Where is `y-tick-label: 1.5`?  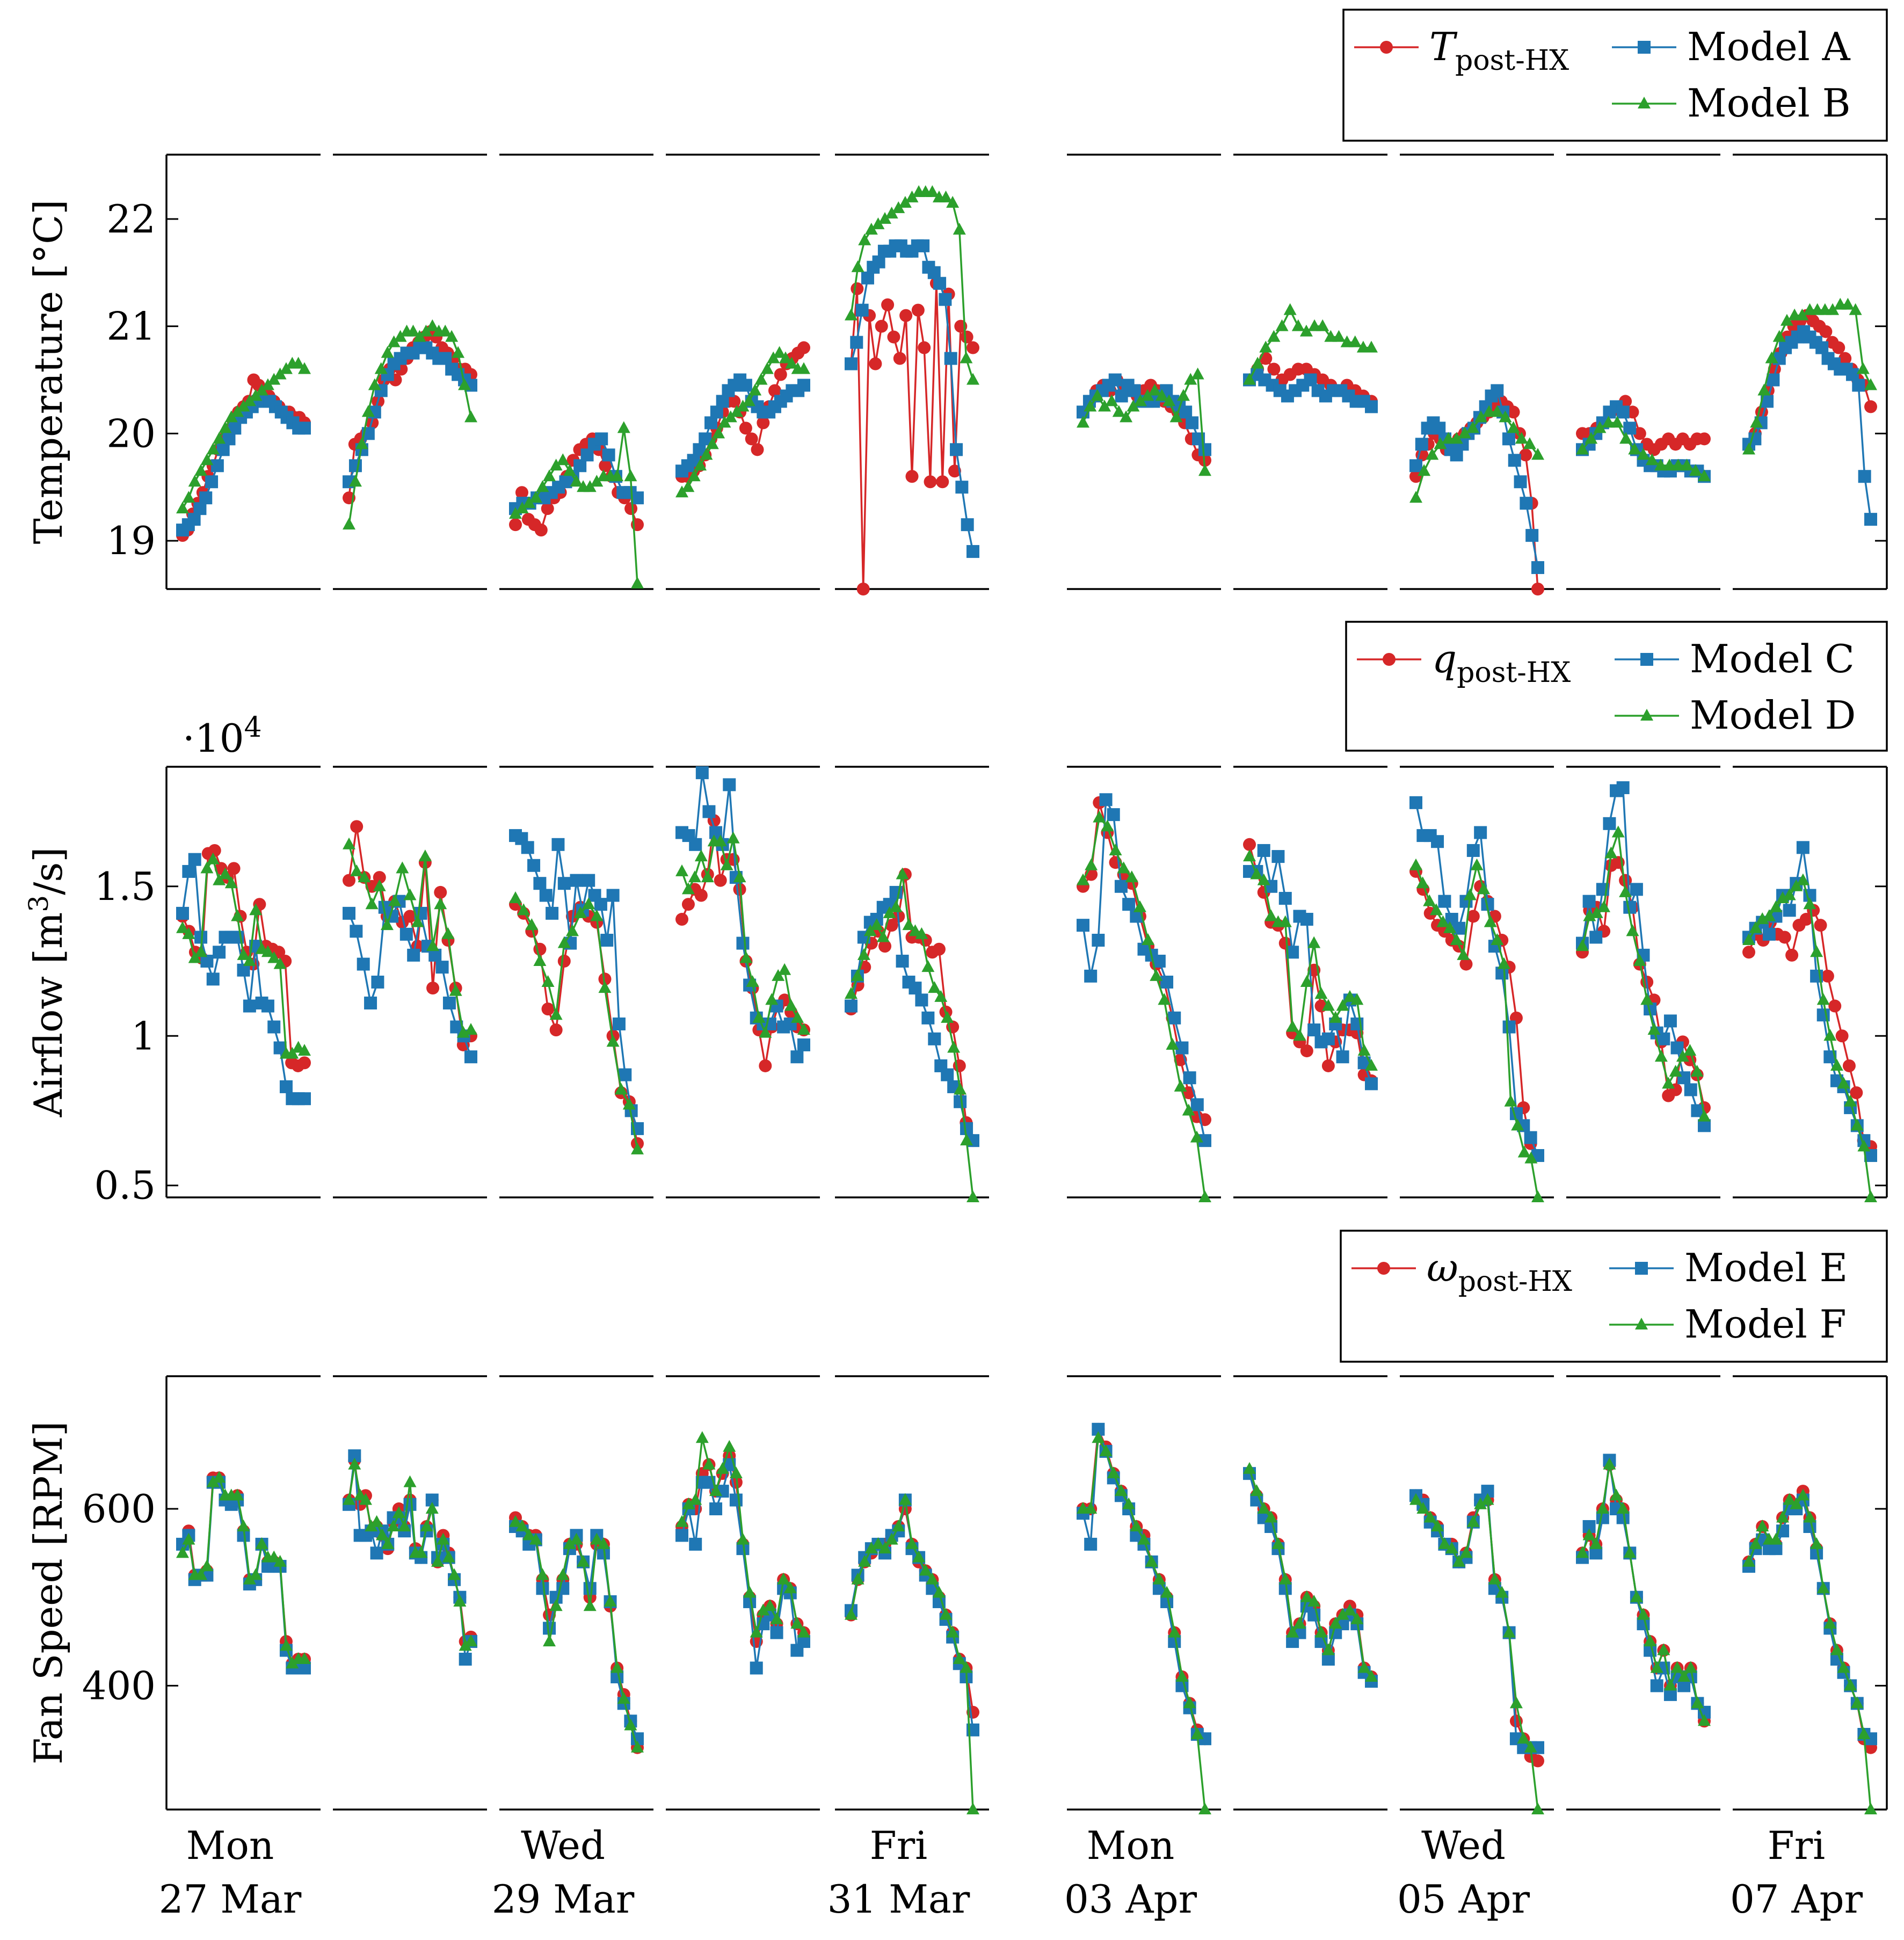
y-tick-label: 1.5 is located at coordinates (125, 887).